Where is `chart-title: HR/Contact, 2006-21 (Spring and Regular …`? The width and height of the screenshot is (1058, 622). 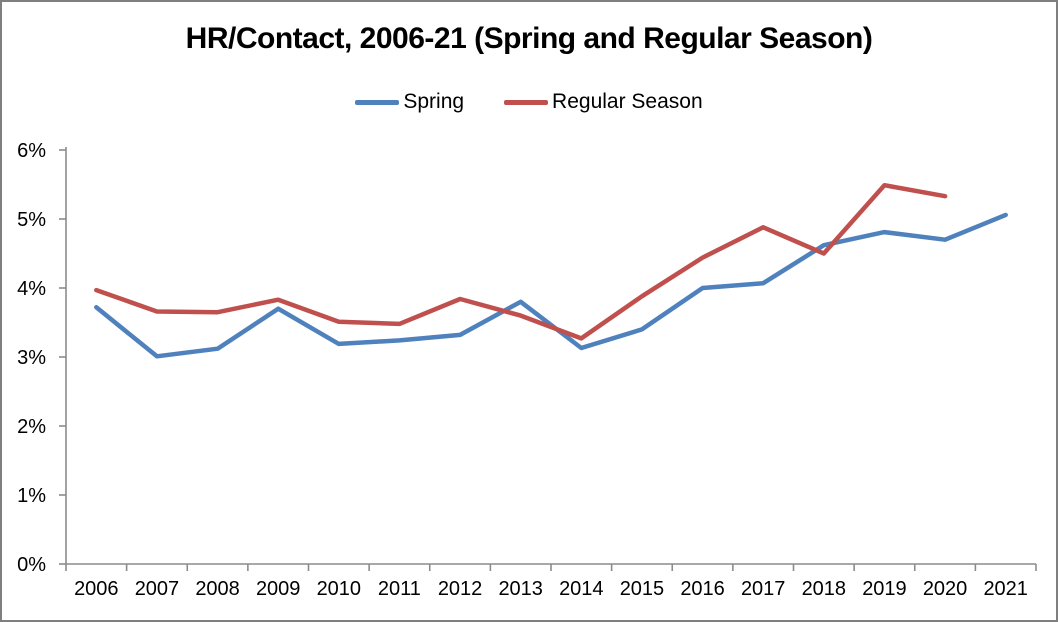 chart-title: HR/Contact, 2006-21 (Spring and Regular … is located at coordinates (529, 38).